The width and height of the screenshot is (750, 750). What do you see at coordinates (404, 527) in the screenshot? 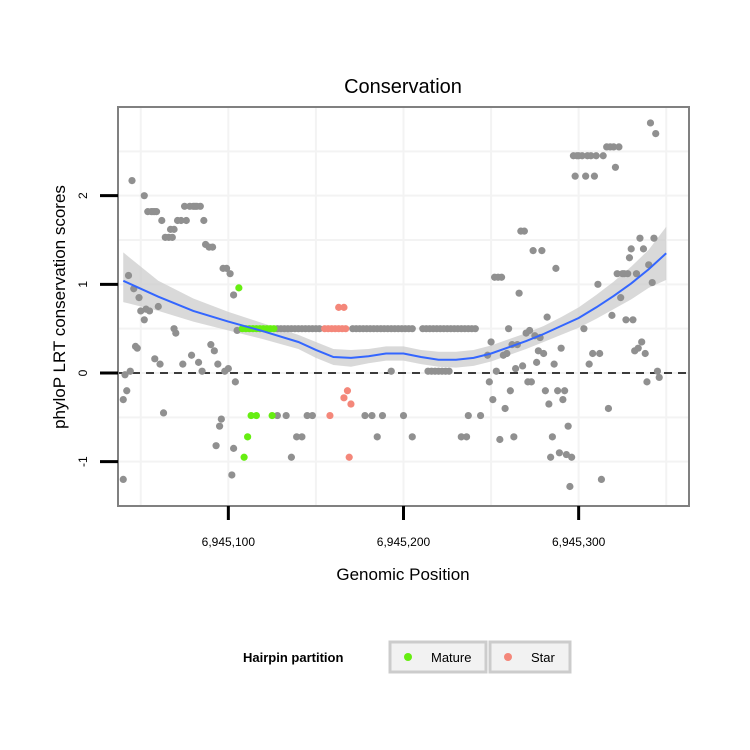
I see `x-axis: 6,945,100 6,945,200 6,945,300` at bounding box center [404, 527].